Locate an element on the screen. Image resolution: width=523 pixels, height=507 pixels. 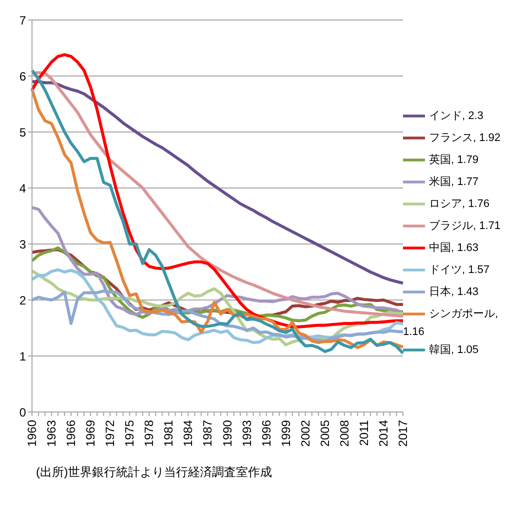
x-tick-label: 2005 is located at coordinates (325, 433).